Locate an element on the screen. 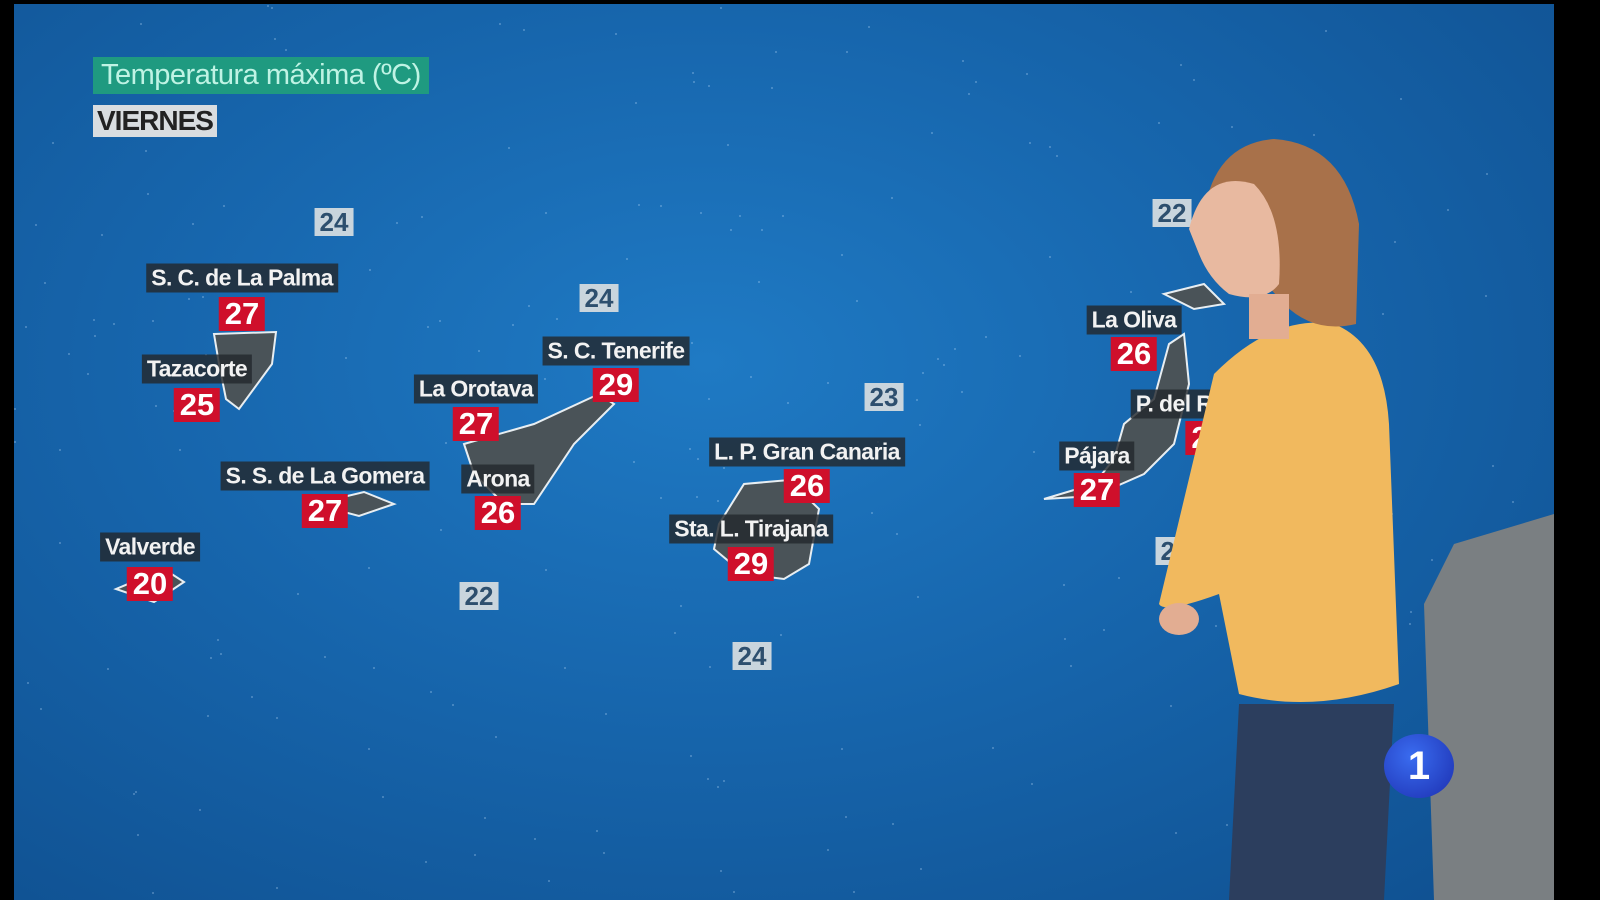 The width and height of the screenshot is (1600, 900). location-name: S. C. de La Palma is located at coordinates (242, 278).